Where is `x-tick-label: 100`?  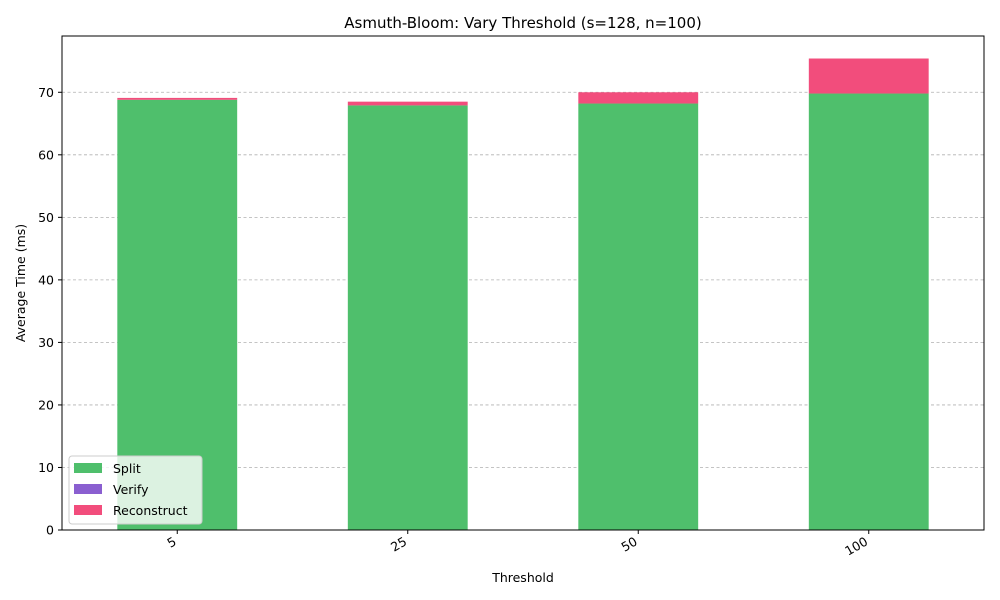
x-tick-label: 100 is located at coordinates (856, 546).